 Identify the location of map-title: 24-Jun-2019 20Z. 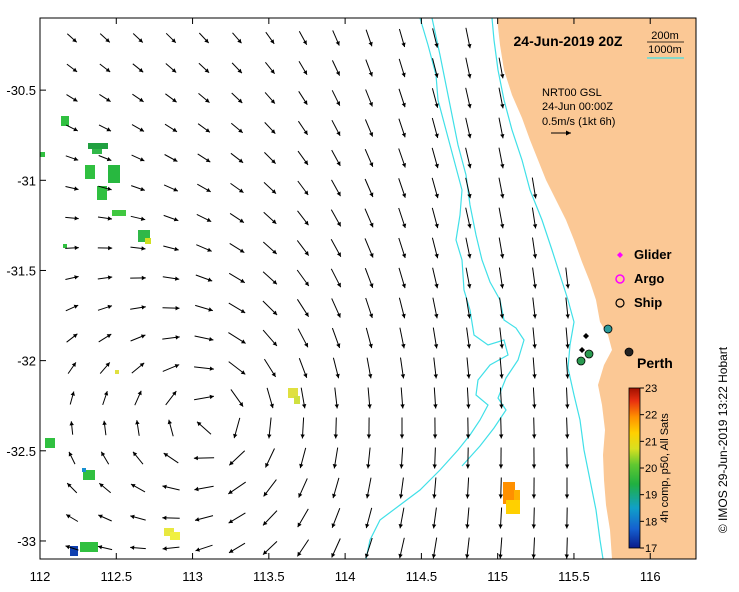
(568, 41).